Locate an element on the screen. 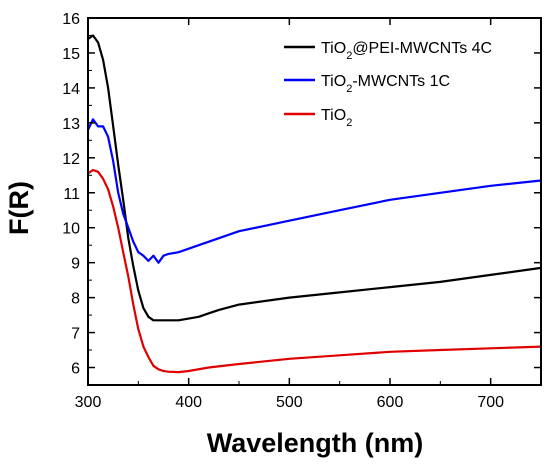  legend: TiO2@PEI-MWCNTs 4C TiO2-MWCNTs 1C TiO2 is located at coordinates (388, 84).